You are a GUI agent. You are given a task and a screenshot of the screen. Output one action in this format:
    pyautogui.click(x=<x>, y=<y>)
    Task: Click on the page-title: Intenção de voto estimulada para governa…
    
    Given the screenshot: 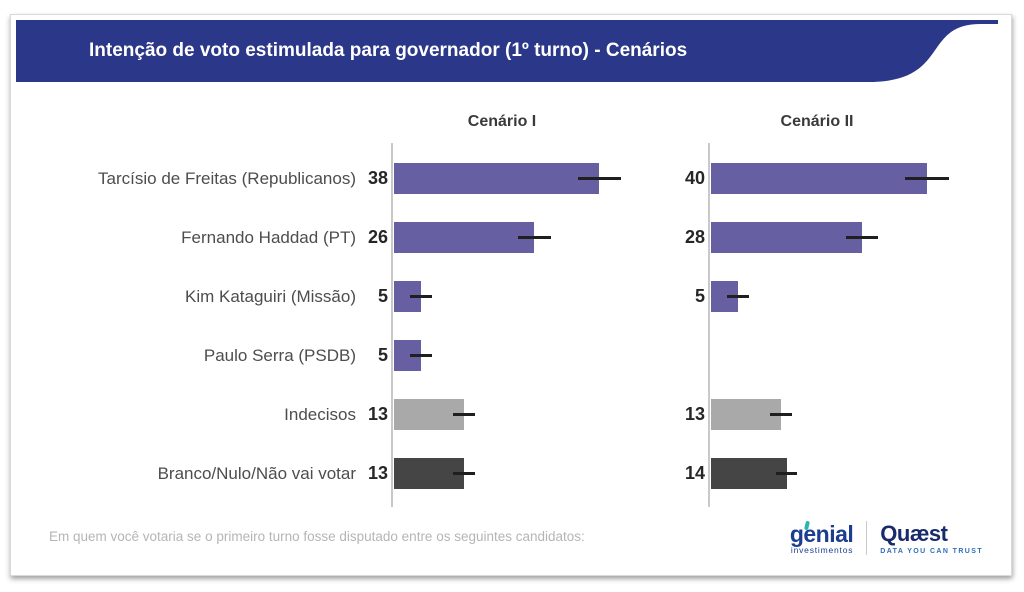 What is the action you would take?
    pyautogui.click(x=388, y=50)
    